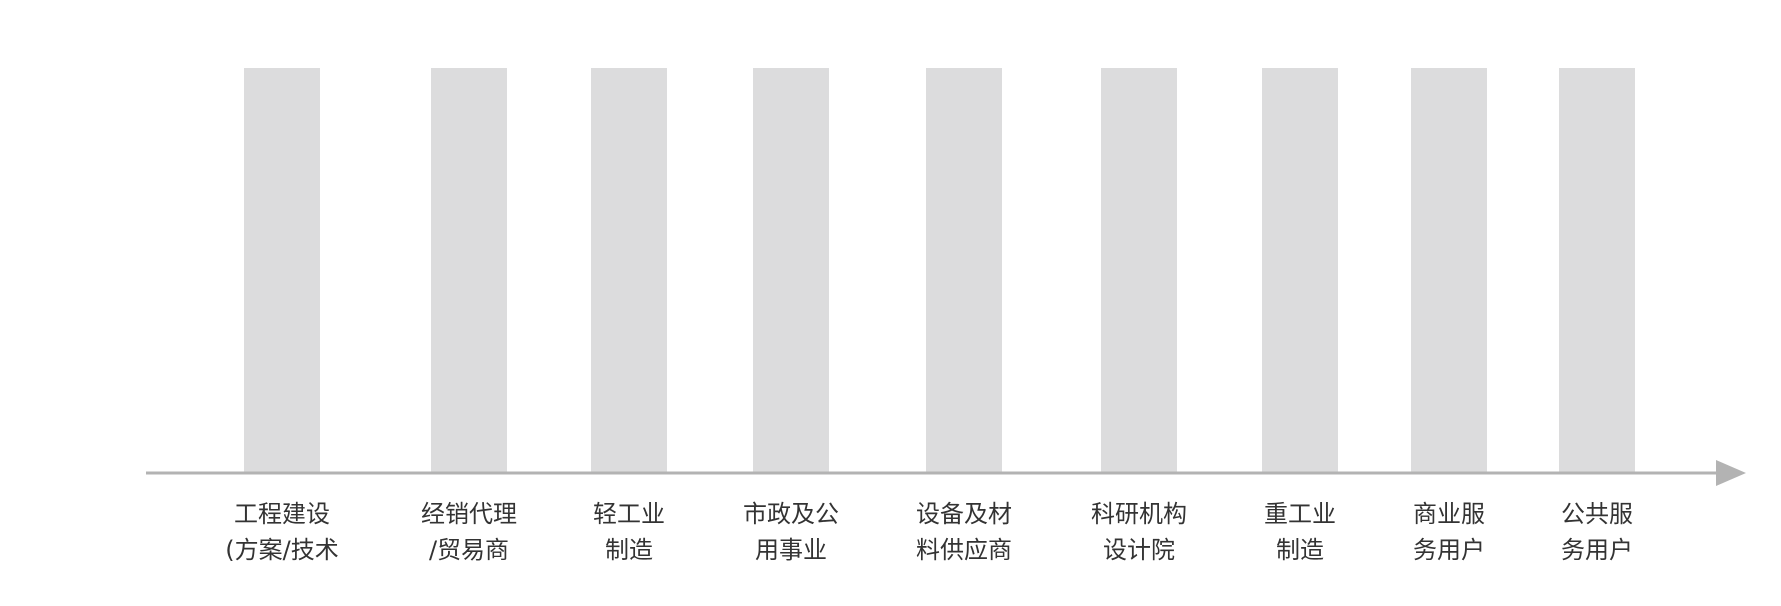 The height and width of the screenshot is (606, 1781). Describe the element at coordinates (1597, 514) in the screenshot. I see `x-tick-label: 公共服` at that location.